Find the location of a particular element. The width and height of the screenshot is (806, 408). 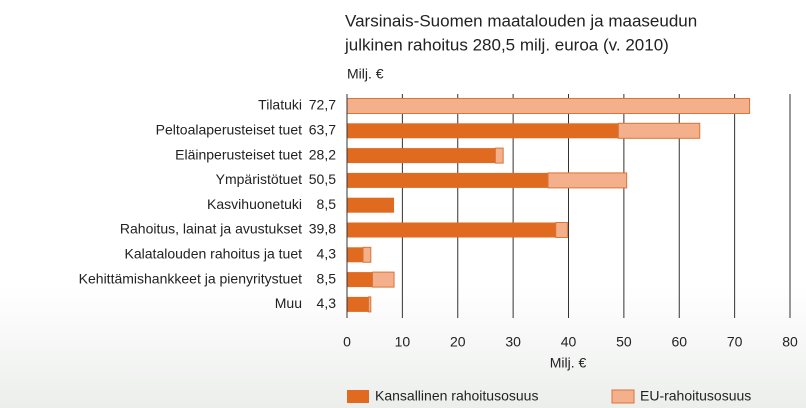

x-tick-label: 10 is located at coordinates (403, 342).